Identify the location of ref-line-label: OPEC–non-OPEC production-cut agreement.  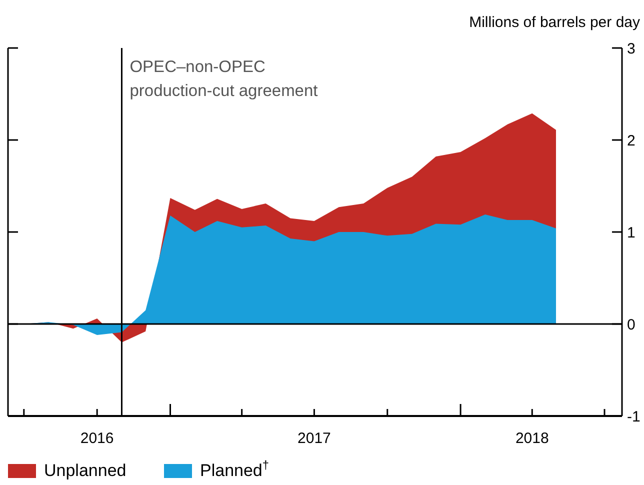
(224, 79).